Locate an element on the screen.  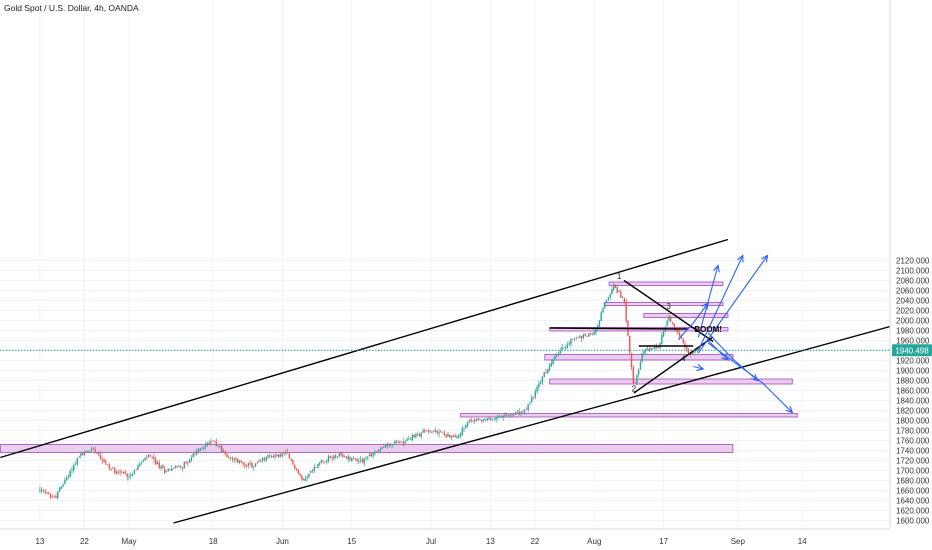
label-layer: 1 2 3 4 BOOM! is located at coordinates (669, 333).